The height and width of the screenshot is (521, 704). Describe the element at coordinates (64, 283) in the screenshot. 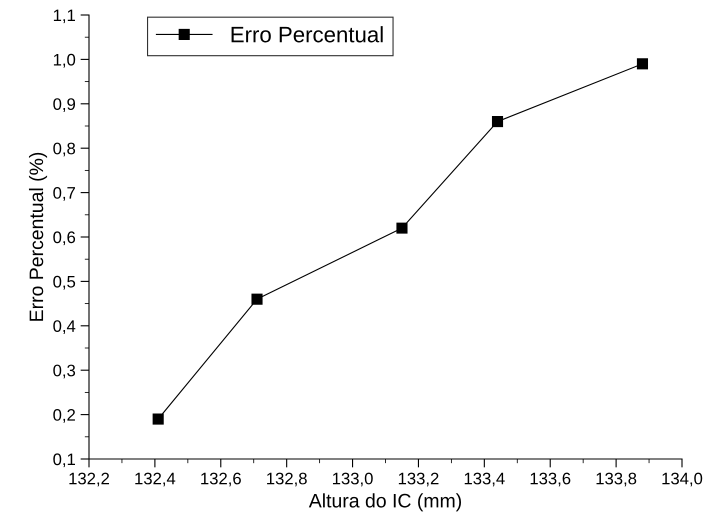

I see `y-tick-label: 0,5` at that location.